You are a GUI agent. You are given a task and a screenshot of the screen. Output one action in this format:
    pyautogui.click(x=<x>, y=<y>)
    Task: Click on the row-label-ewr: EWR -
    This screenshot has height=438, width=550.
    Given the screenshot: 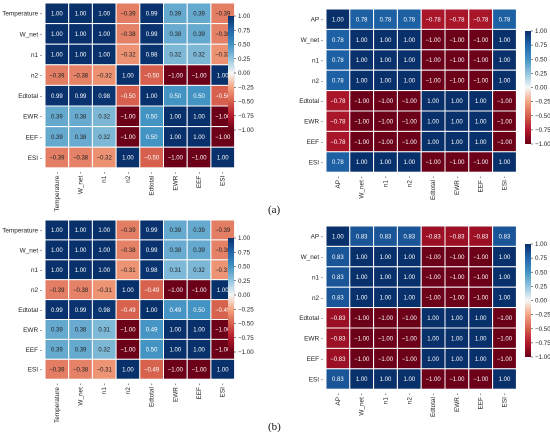 What is the action you would take?
    pyautogui.click(x=32, y=330)
    